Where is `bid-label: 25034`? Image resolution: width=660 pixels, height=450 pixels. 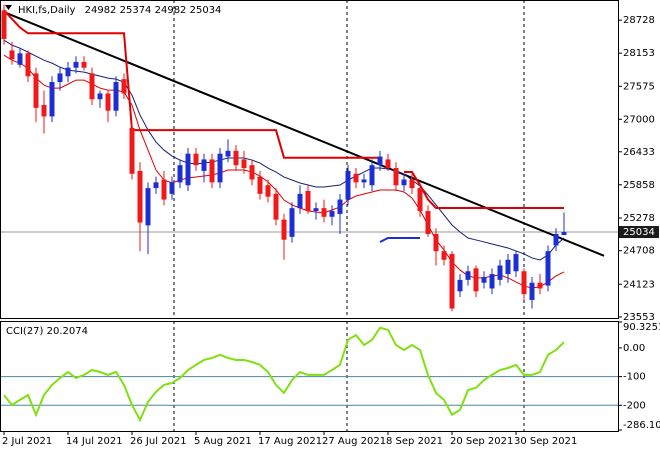
bid-label: 25034 is located at coordinates (639, 232).